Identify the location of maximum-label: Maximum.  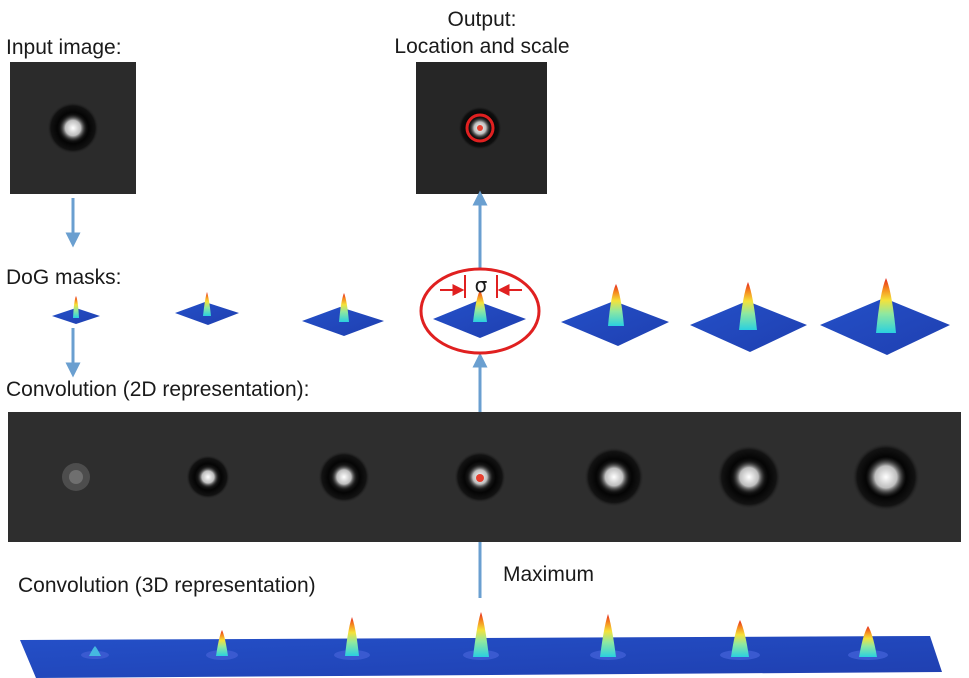
(549, 574).